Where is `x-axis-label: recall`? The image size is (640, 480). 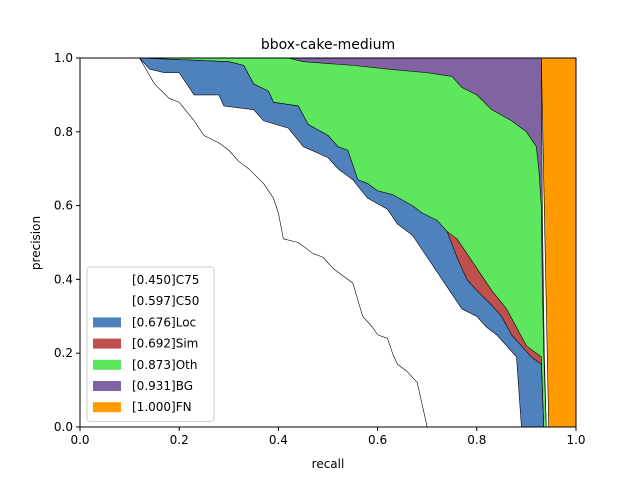
x-axis-label: recall is located at coordinates (328, 464).